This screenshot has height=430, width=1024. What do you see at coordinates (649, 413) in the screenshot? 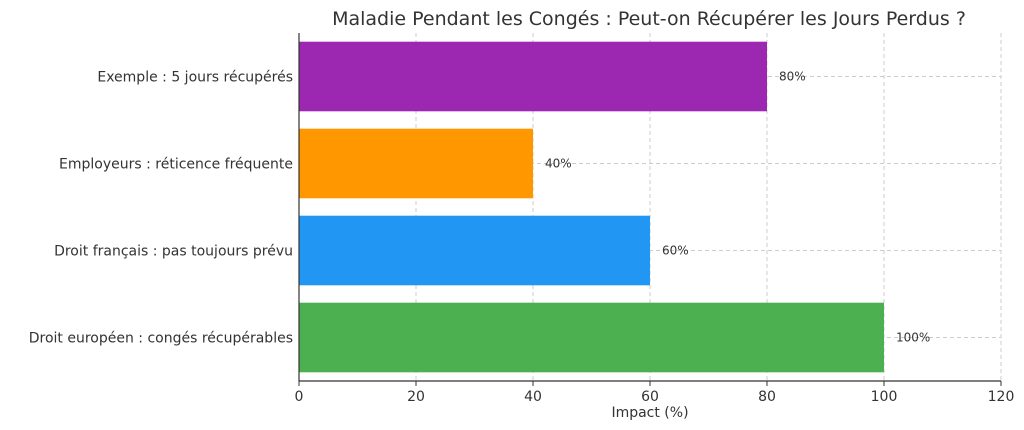
I see `x-axis-label: Impact (%)` at bounding box center [649, 413].